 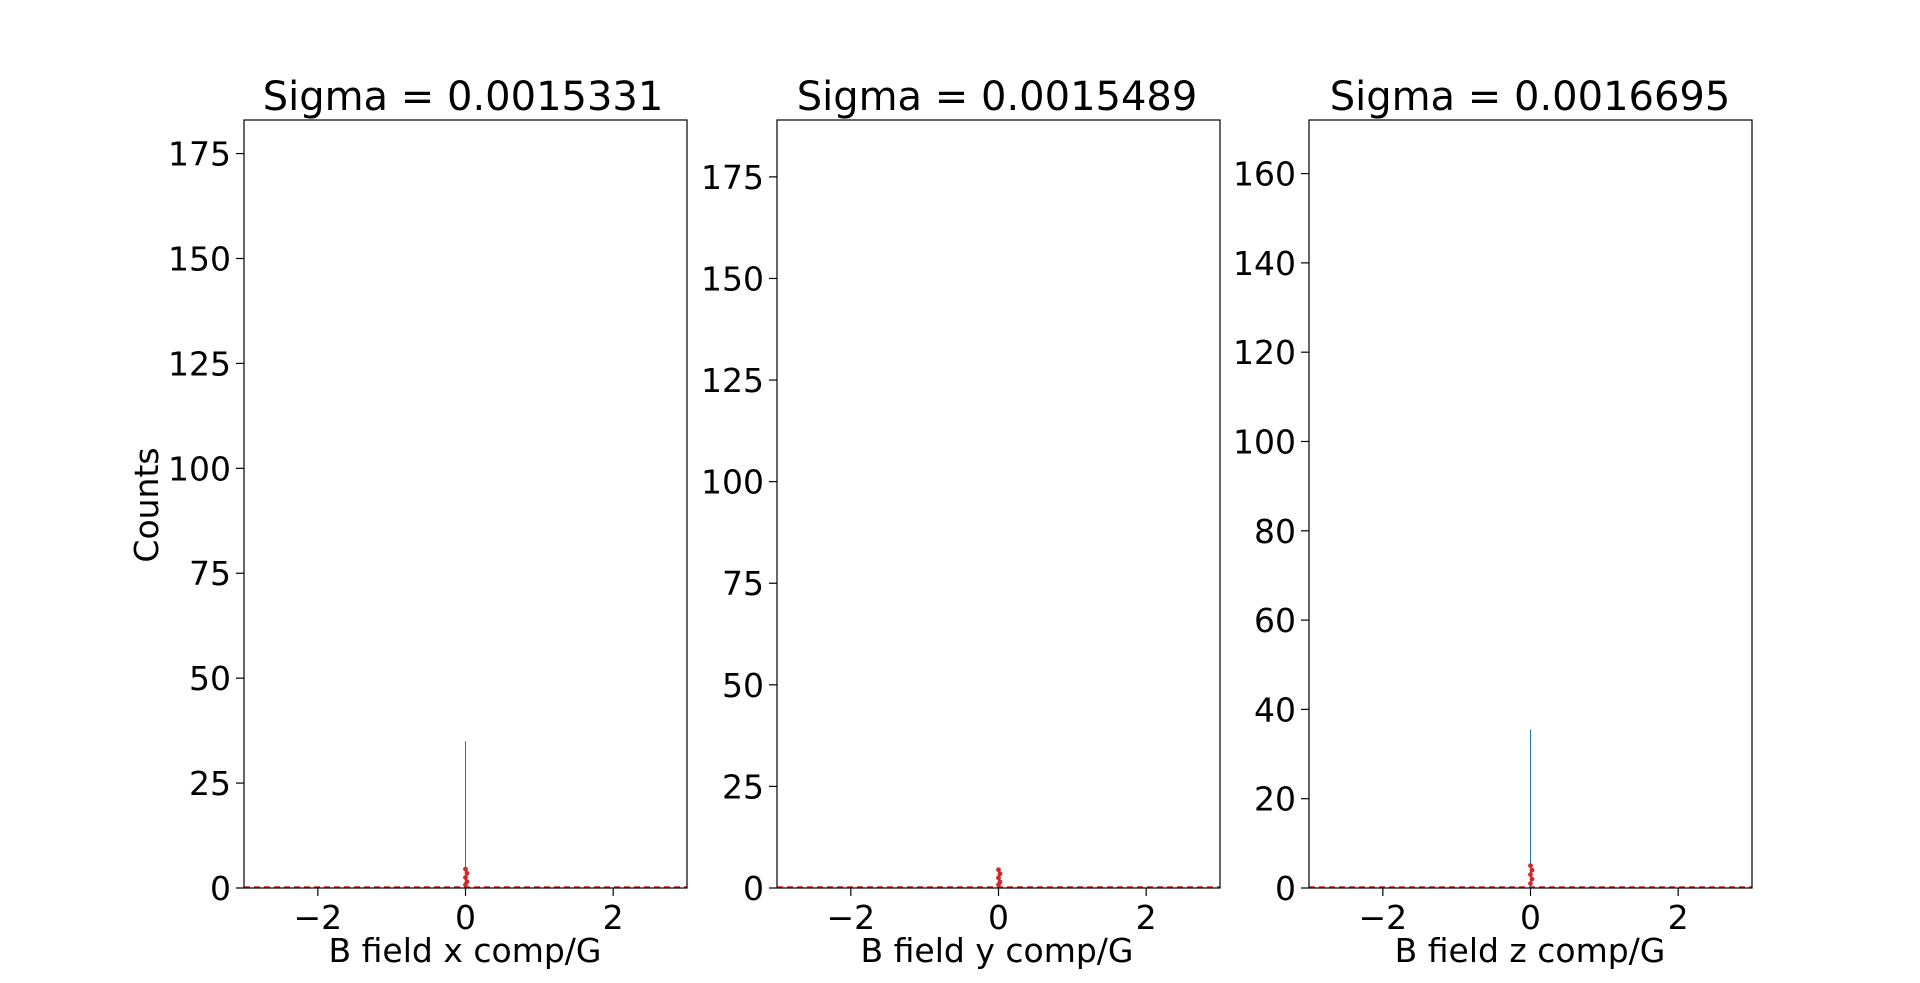 What do you see at coordinates (732, 278) in the screenshot?
I see `panel-y-y-tick-label: 150` at bounding box center [732, 278].